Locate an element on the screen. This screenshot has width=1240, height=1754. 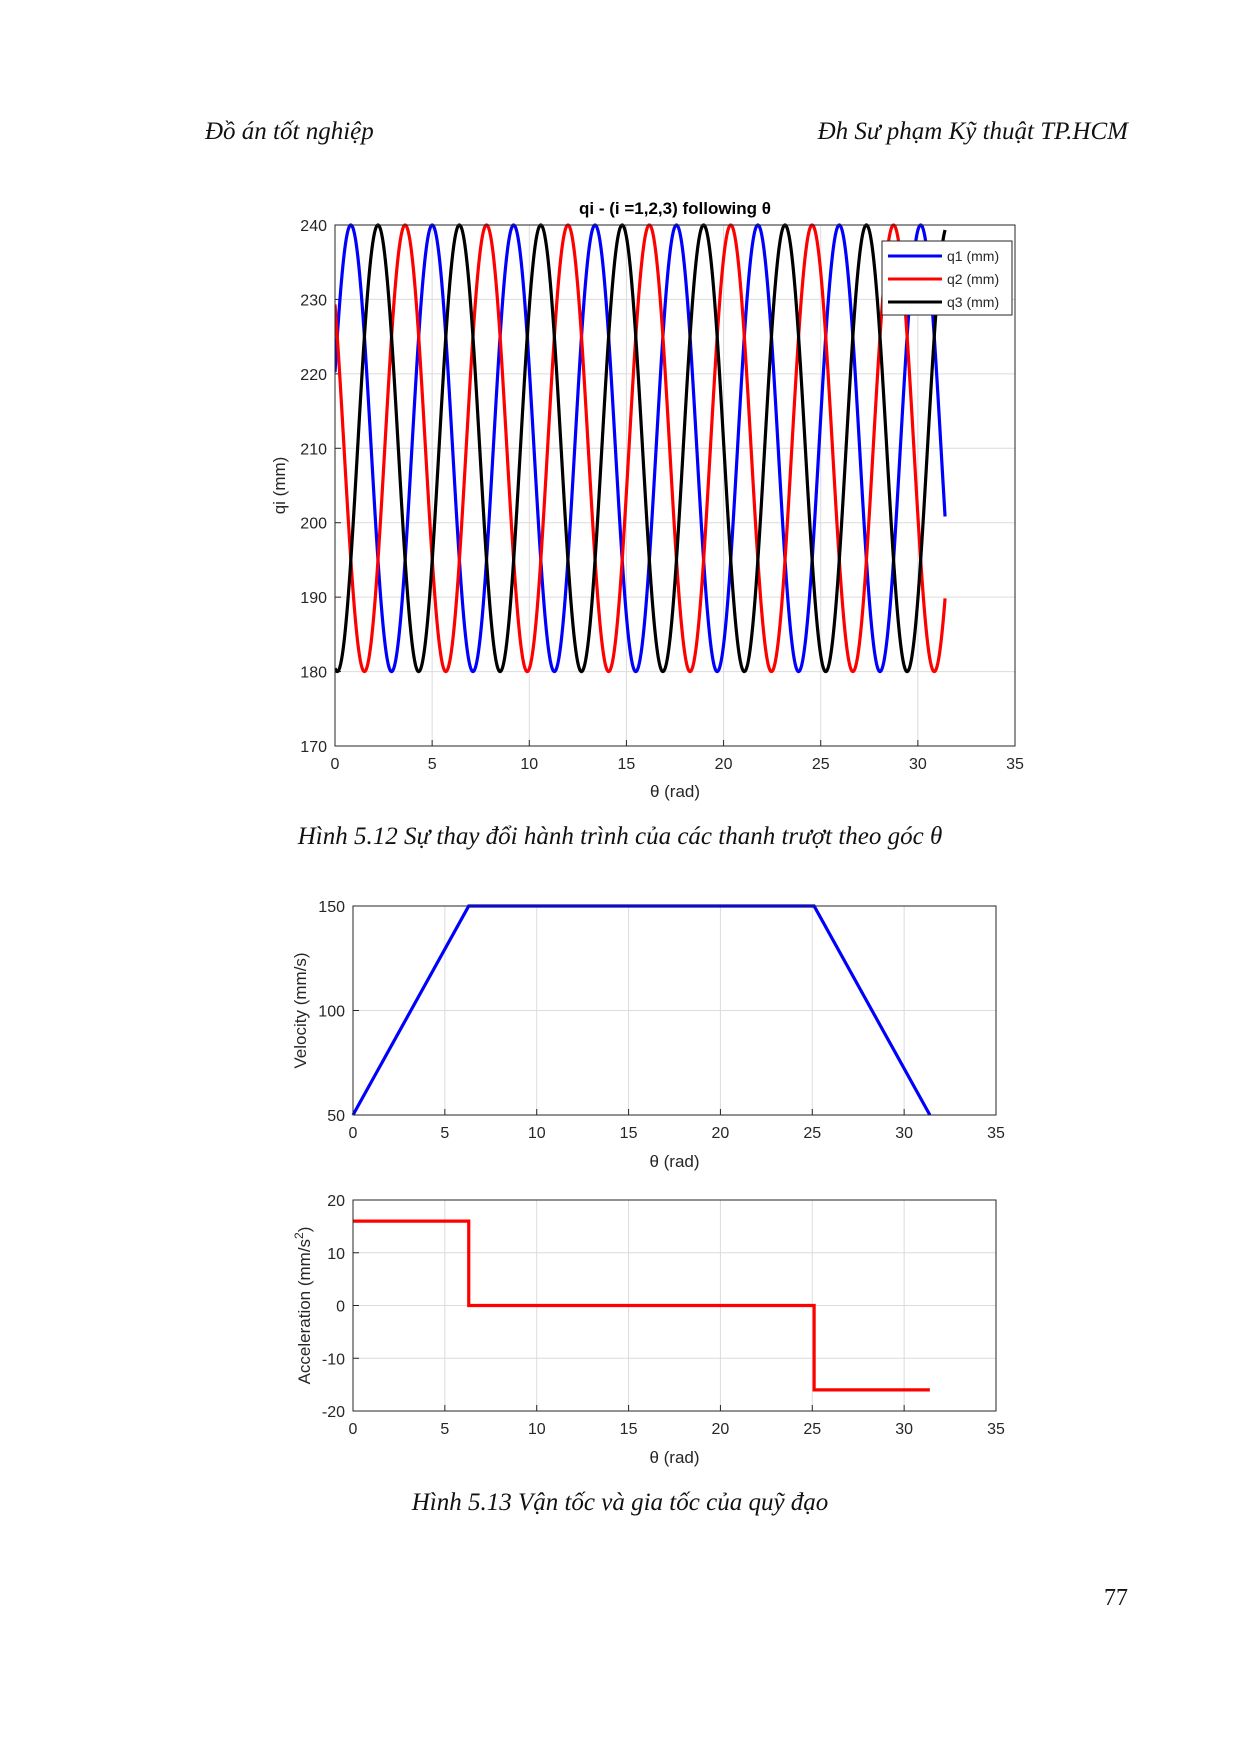
y-tick-label: 180 is located at coordinates (313, 673).